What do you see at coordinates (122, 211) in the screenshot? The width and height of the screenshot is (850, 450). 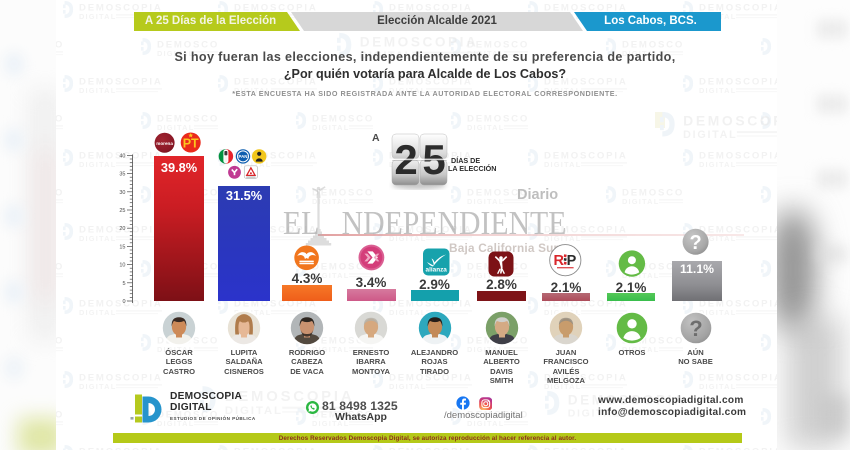 I see `svg-text: 25` at bounding box center [122, 211].